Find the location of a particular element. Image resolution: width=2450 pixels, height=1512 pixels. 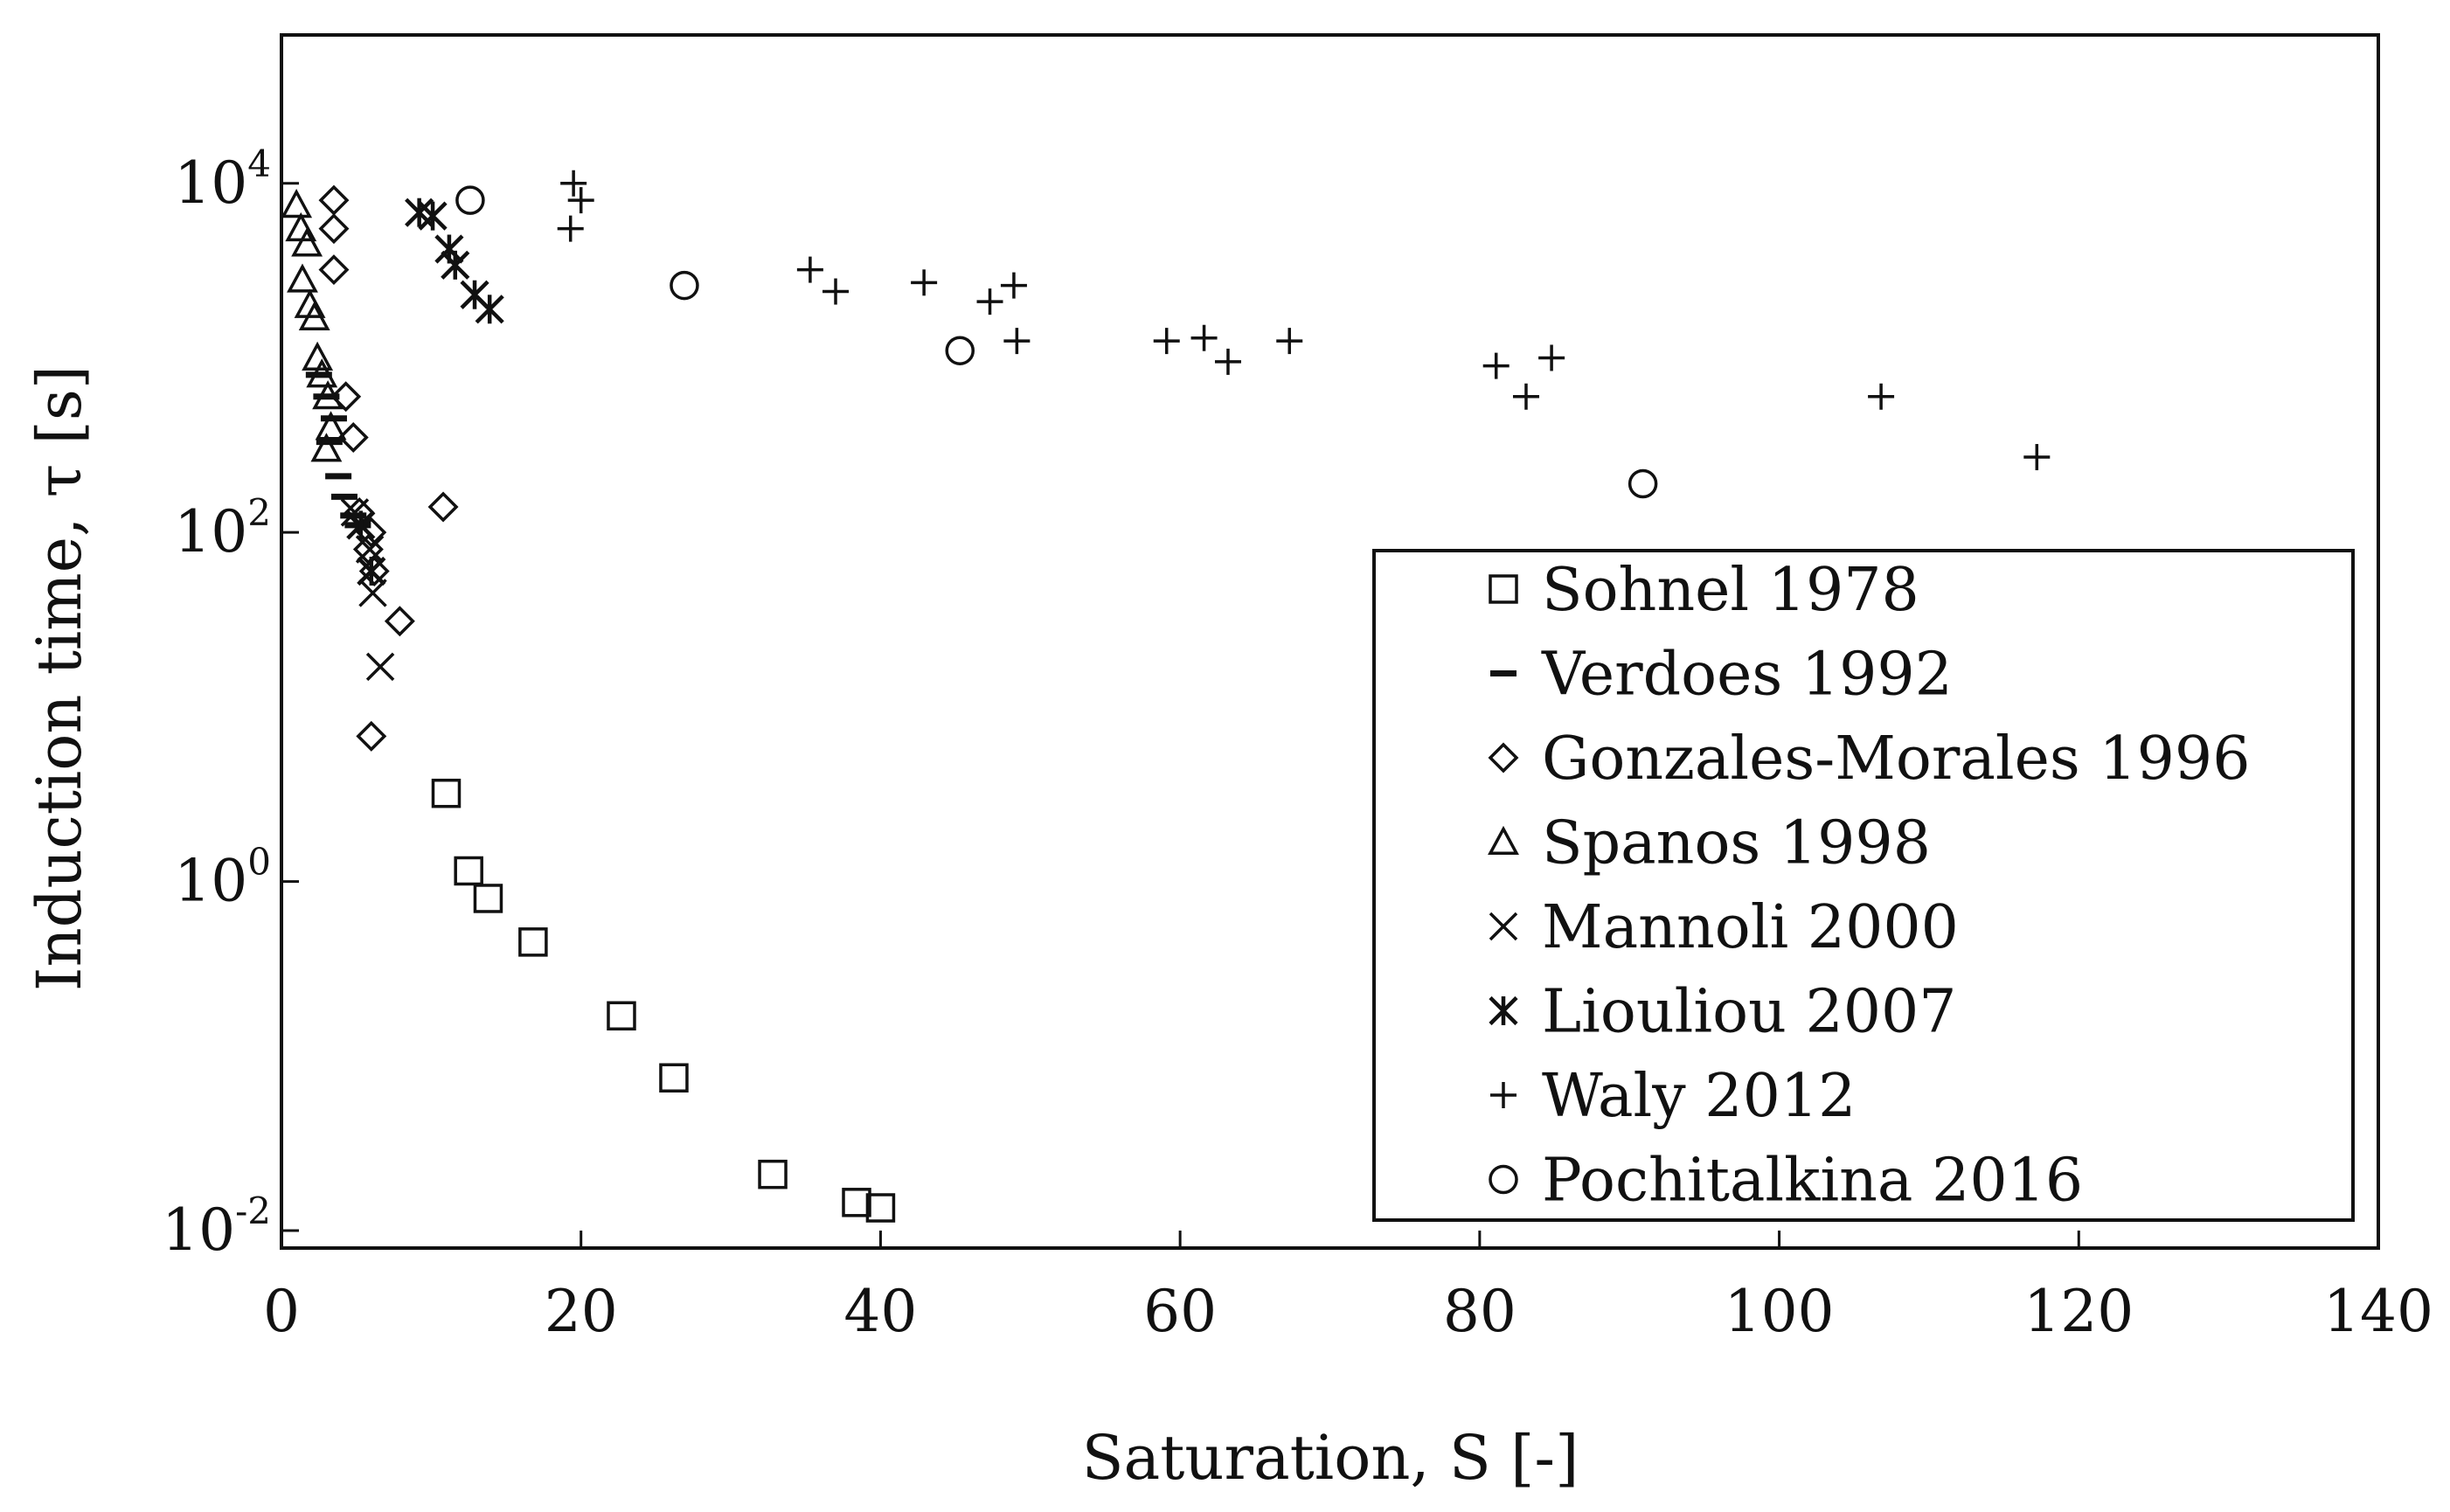

x-tick-label: 80 is located at coordinates (1480, 1311).